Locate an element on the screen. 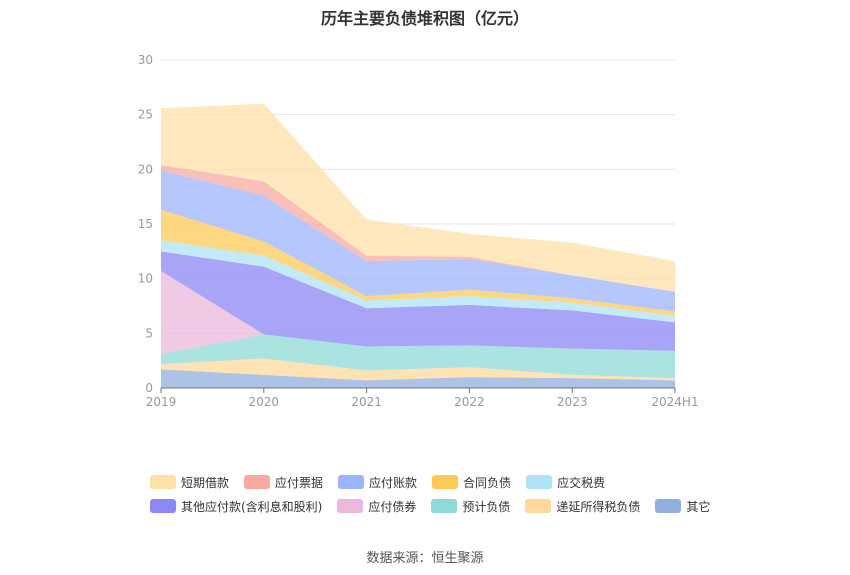 The image size is (850, 575). legend-item: 应付票据 is located at coordinates (283, 482).